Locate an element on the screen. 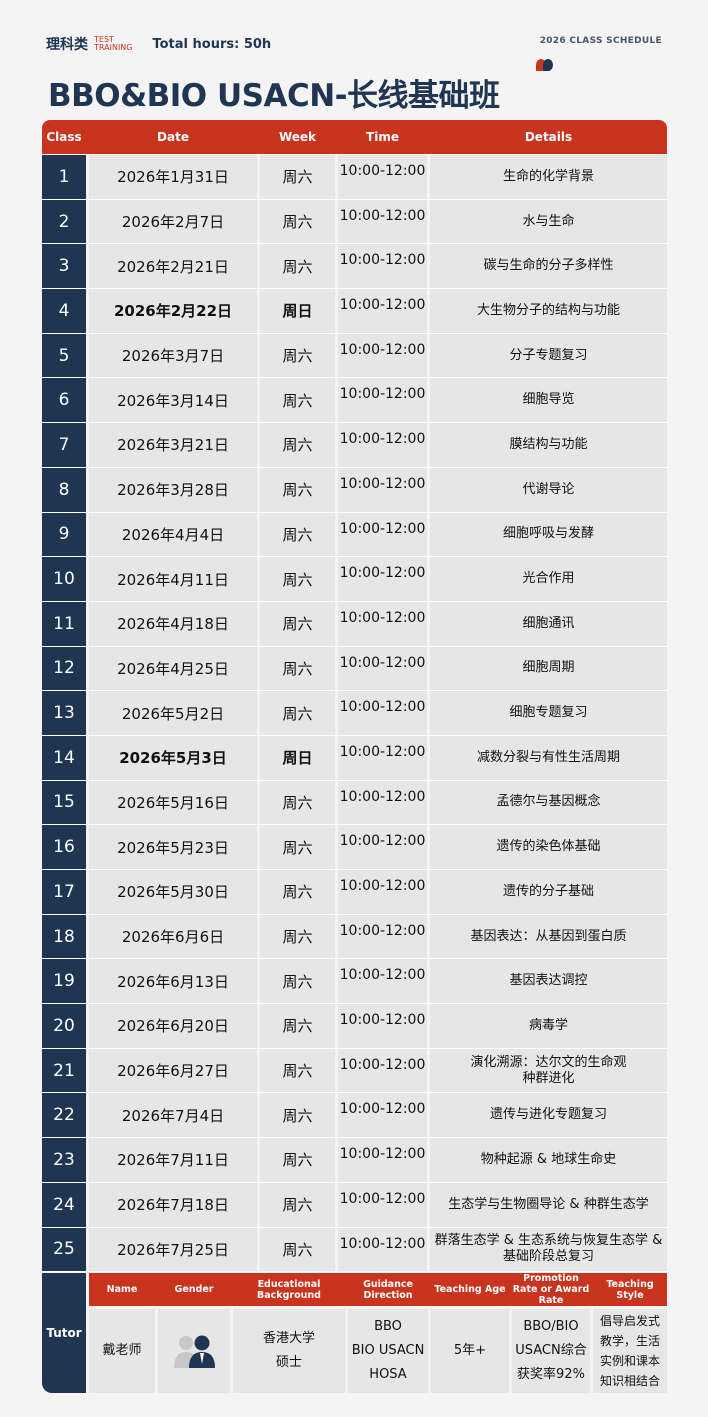 The height and width of the screenshot is (1417, 708). col-date: Date is located at coordinates (173, 137).